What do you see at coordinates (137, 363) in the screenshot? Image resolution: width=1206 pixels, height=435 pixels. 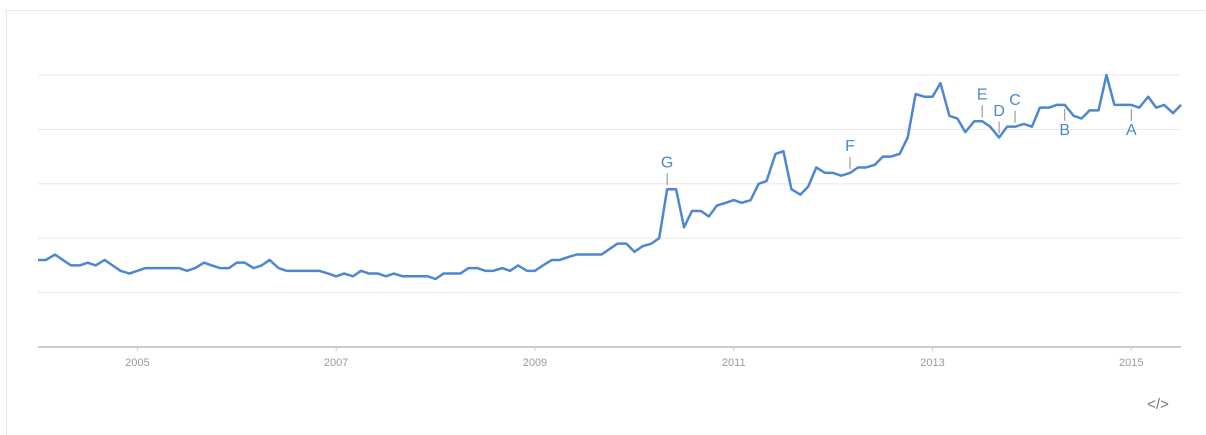 I see `x-tick-label: 2005` at bounding box center [137, 363].